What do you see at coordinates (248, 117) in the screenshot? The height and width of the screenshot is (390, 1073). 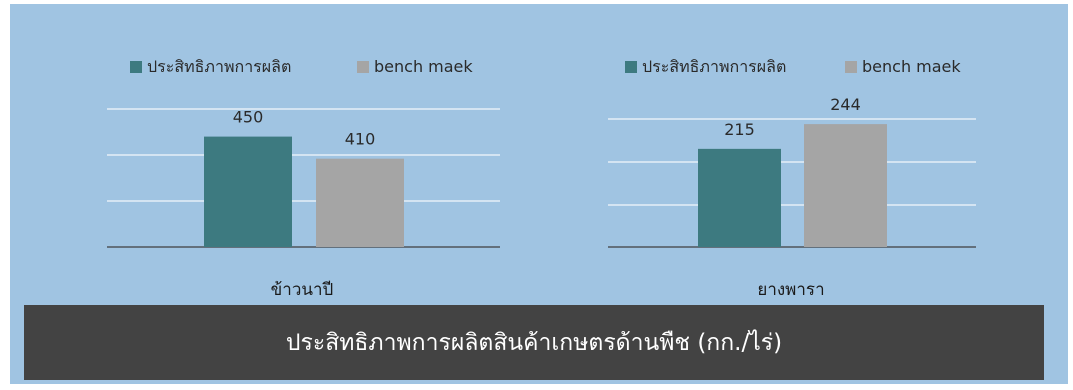 I see `data-label: 450` at bounding box center [248, 117].